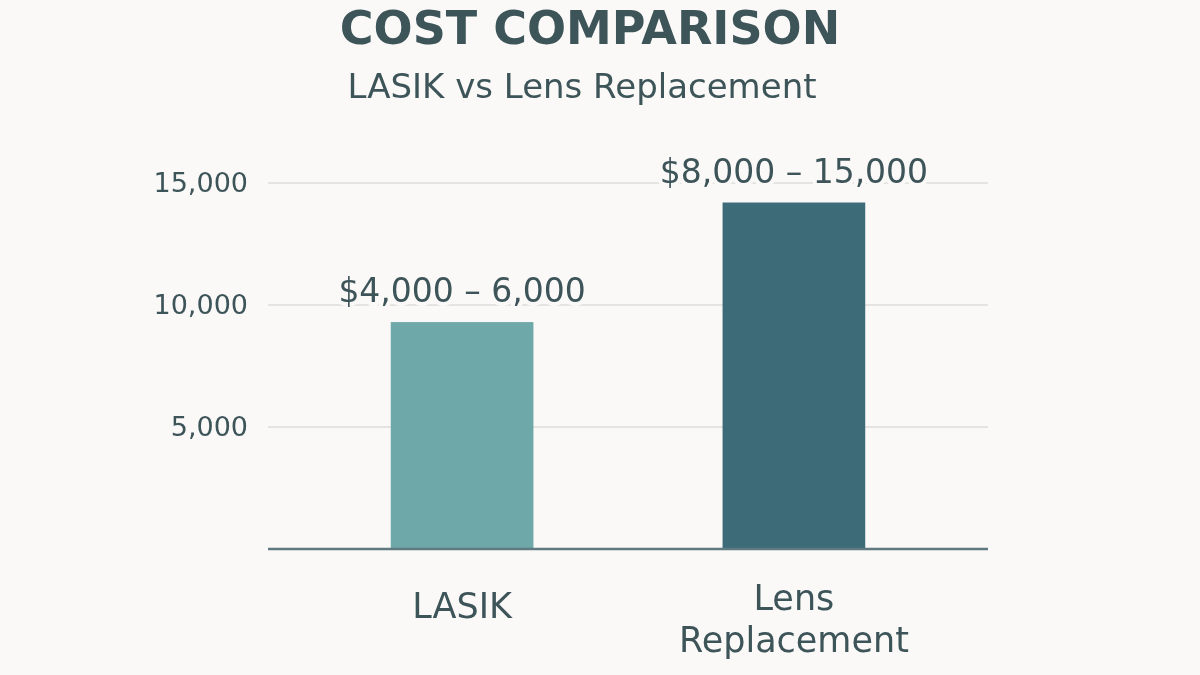 The image size is (1200, 675). Describe the element at coordinates (462, 291) in the screenshot. I see `annotation: $4,000 – 6,000` at that location.